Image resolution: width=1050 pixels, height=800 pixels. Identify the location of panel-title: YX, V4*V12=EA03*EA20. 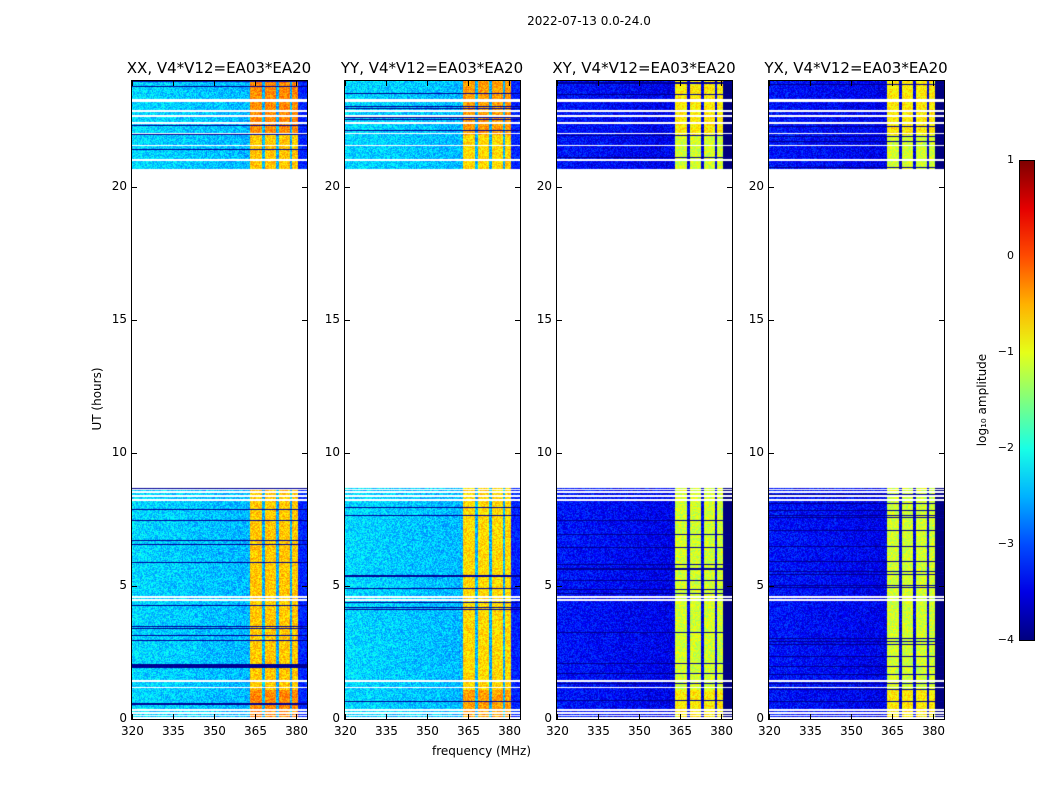
(856, 68).